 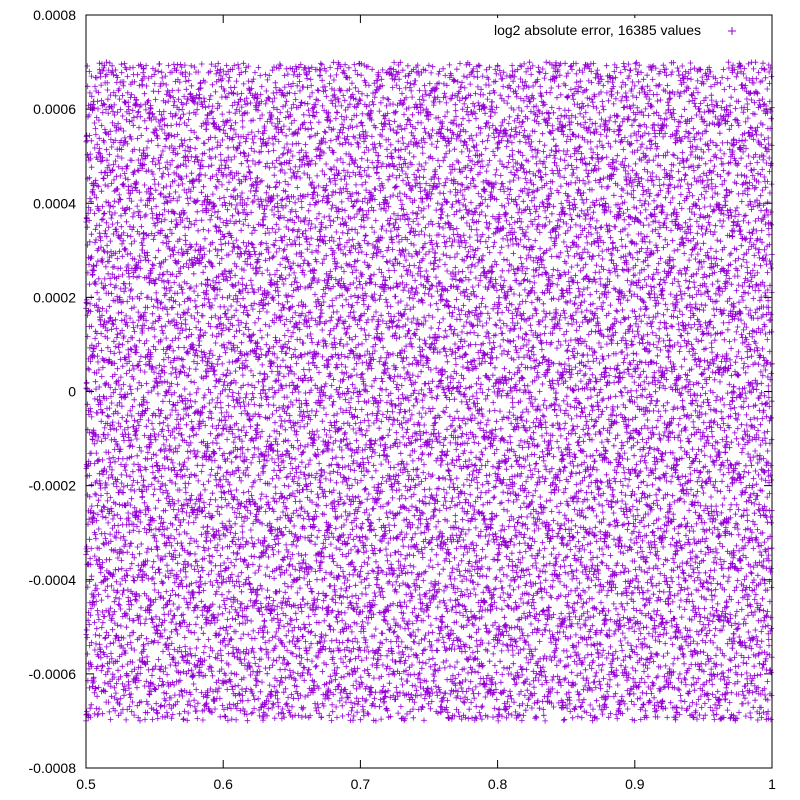 What do you see at coordinates (597, 30) in the screenshot?
I see `legend-label: log2 absolute error, 16385 values` at bounding box center [597, 30].